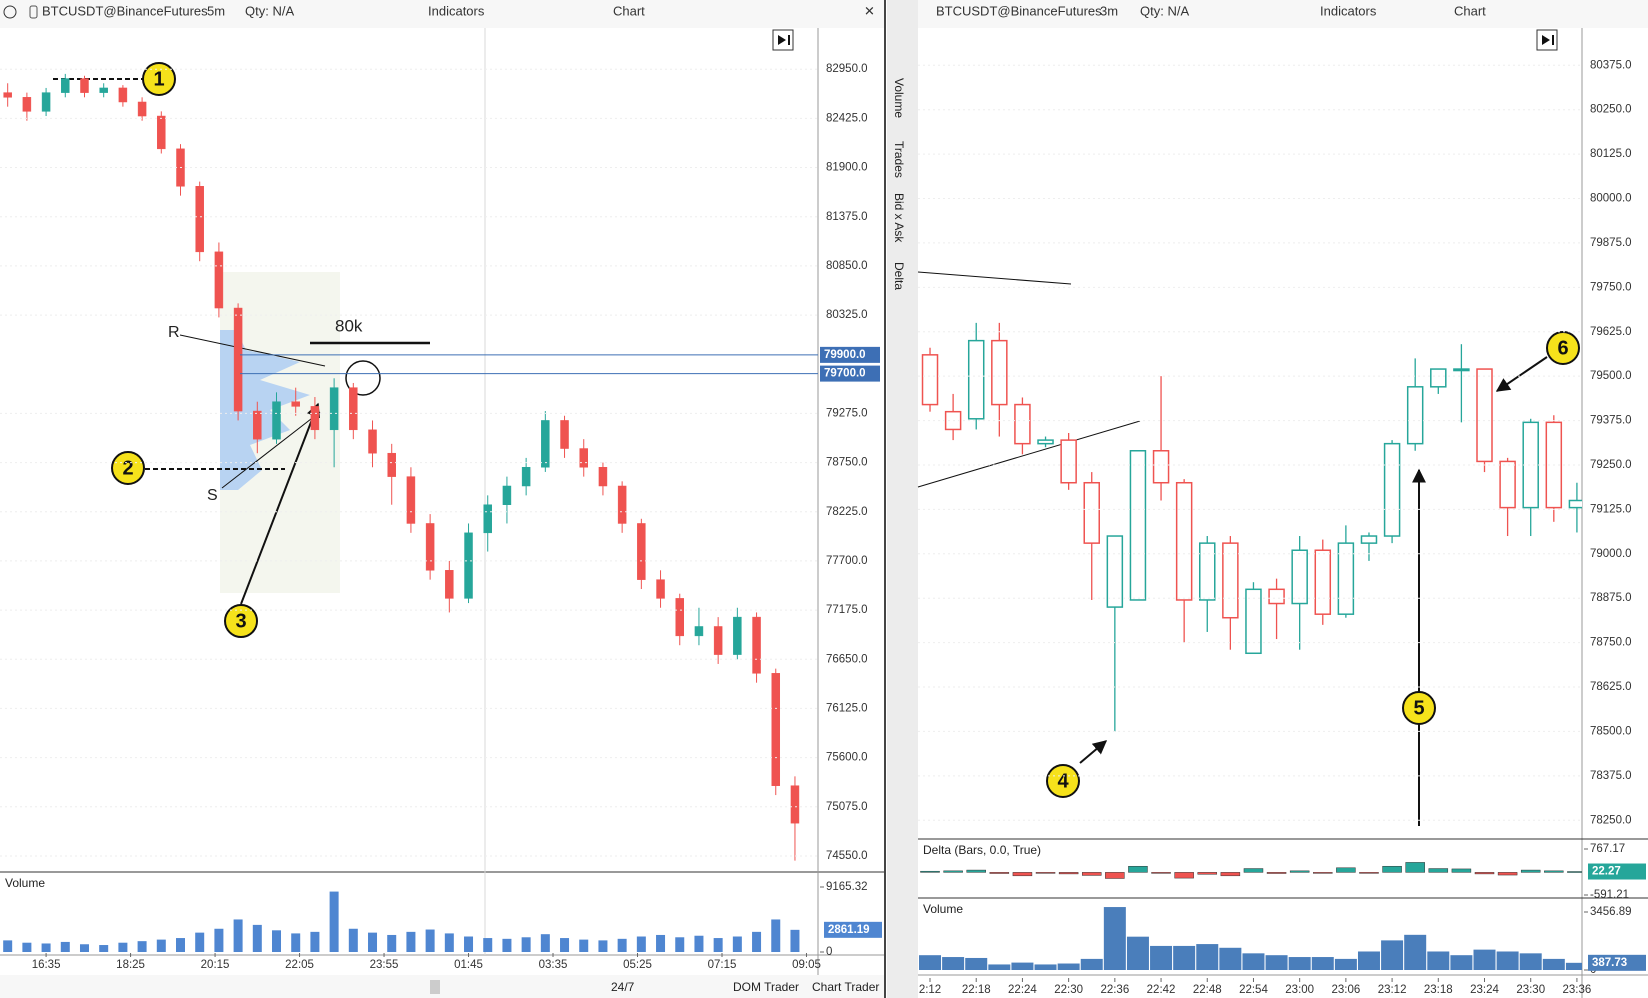 Image resolution: width=1648 pixels, height=998 pixels. Describe the element at coordinates (1029, 454) in the screenshot. I see `trend-line` at that location.